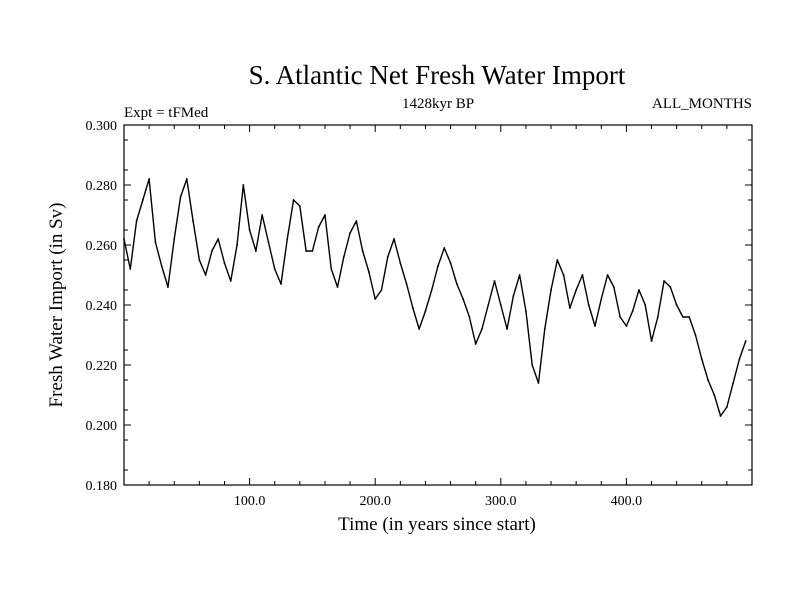 This screenshot has height=600, width=800. I want to click on x-tick-label: 400.0, so click(627, 501).